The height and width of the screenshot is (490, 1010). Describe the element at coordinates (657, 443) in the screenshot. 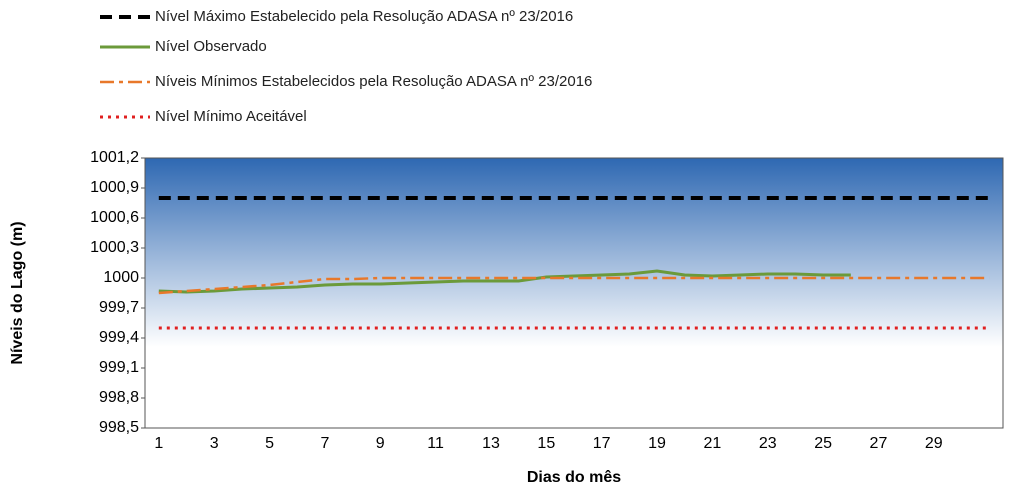

I see `x-tick-label: 19` at that location.